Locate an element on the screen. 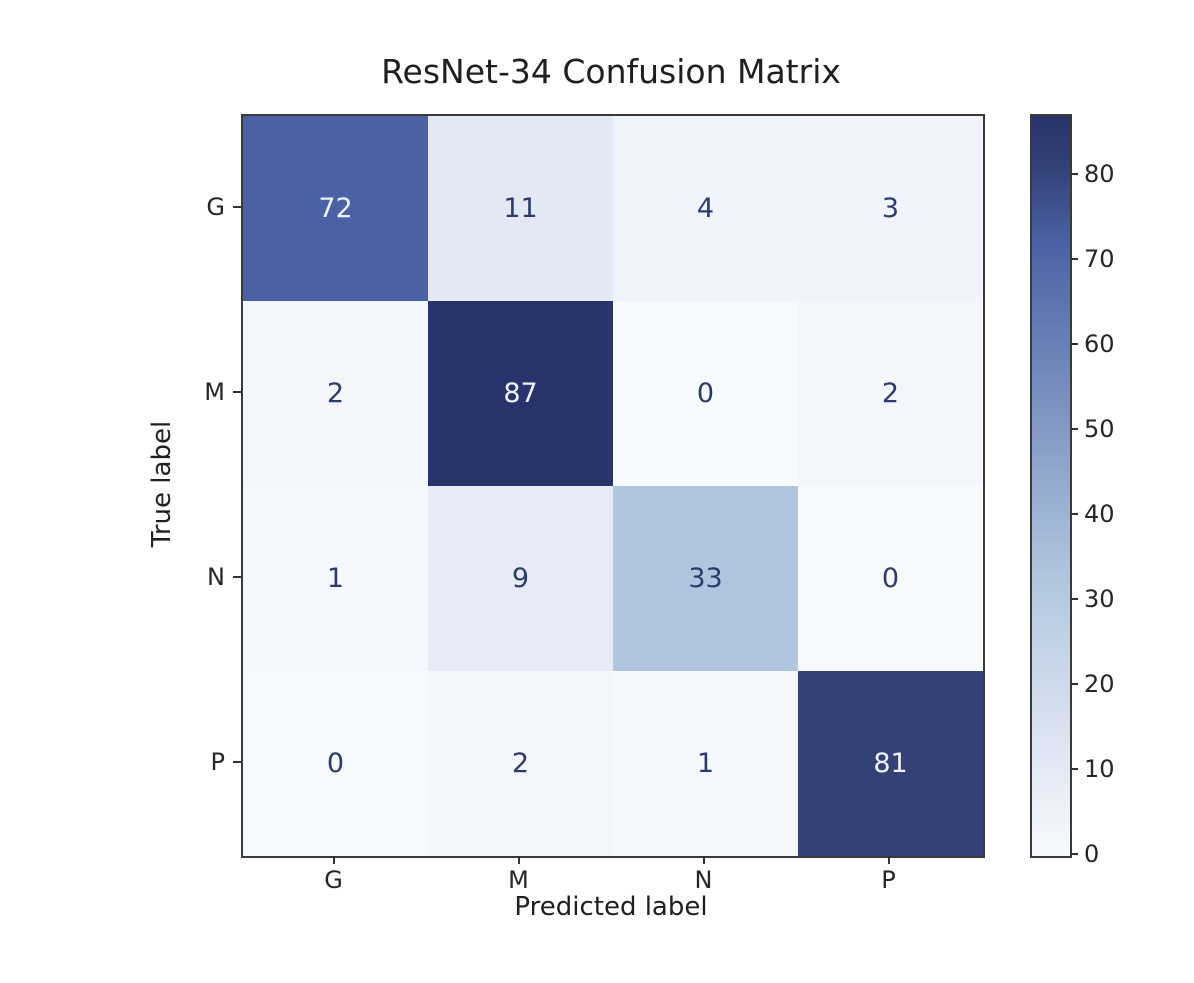 This screenshot has height=983, width=1194. heatmap-cell-M-P: 2 is located at coordinates (890, 393).